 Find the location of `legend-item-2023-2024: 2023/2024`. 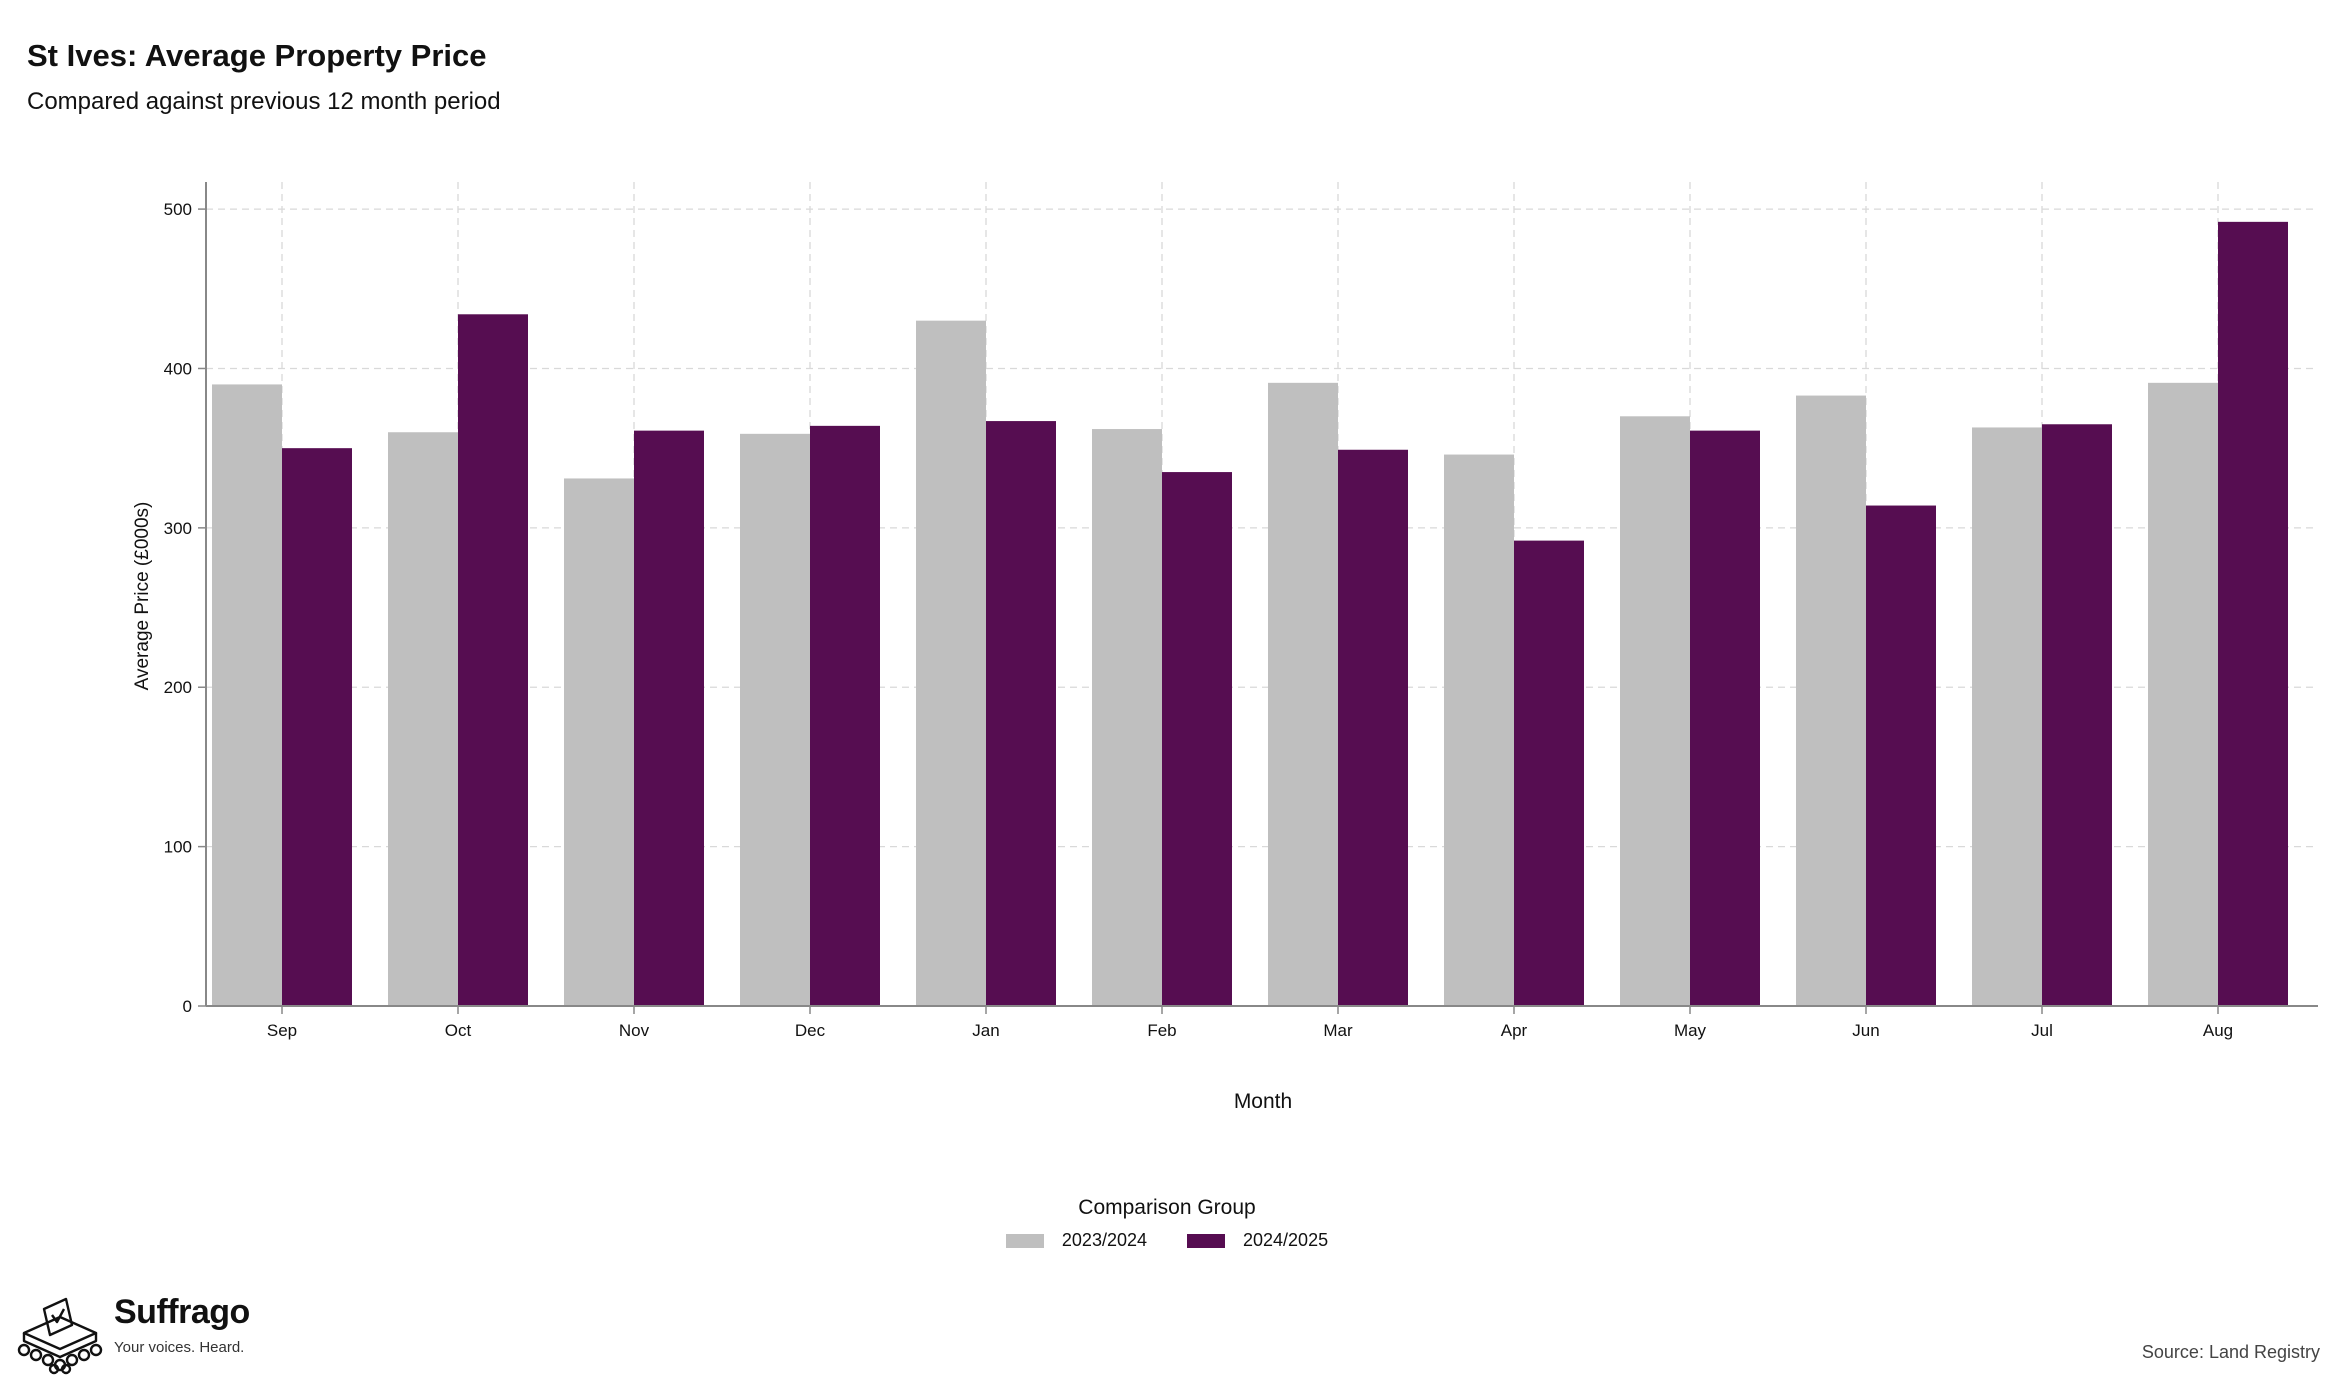

legend-item-2023-2024: 2023/2024 is located at coordinates (1076, 1240).